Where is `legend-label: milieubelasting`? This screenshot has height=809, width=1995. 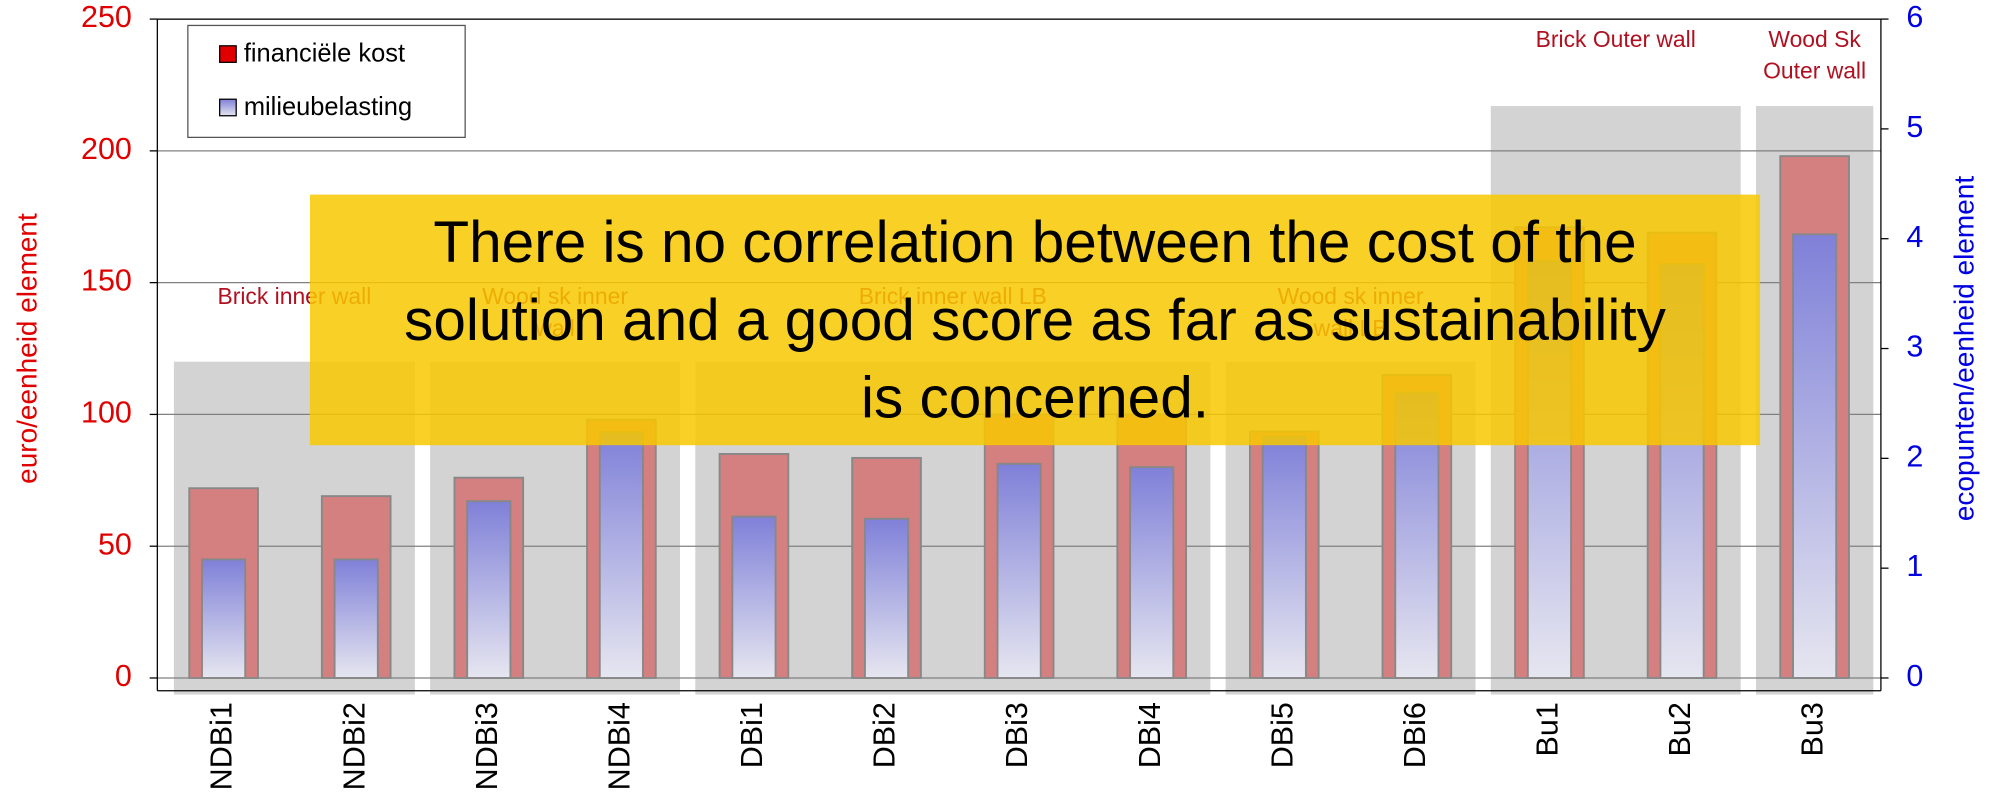 legend-label: milieubelasting is located at coordinates (328, 107).